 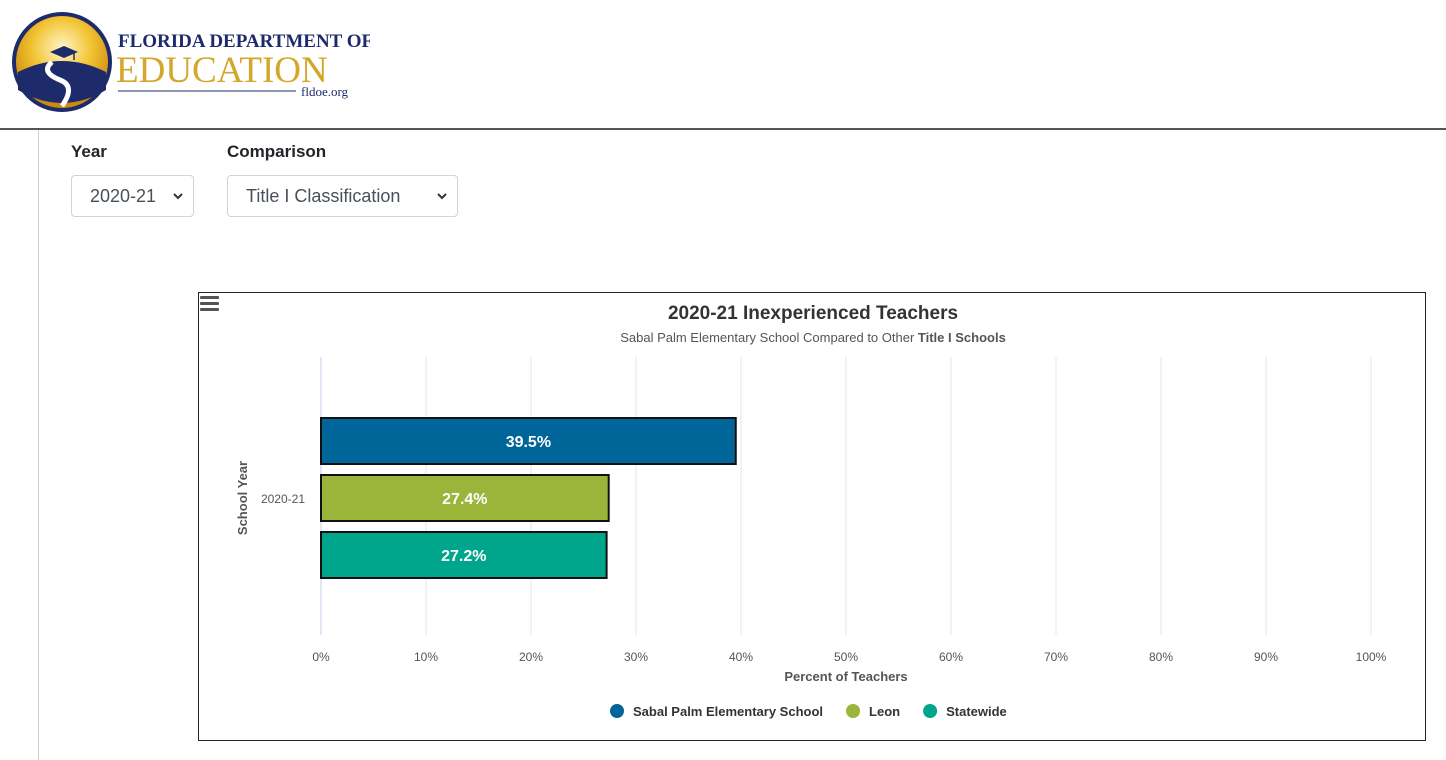 What do you see at coordinates (242, 498) in the screenshot?
I see `y-axis-title: School Year` at bounding box center [242, 498].